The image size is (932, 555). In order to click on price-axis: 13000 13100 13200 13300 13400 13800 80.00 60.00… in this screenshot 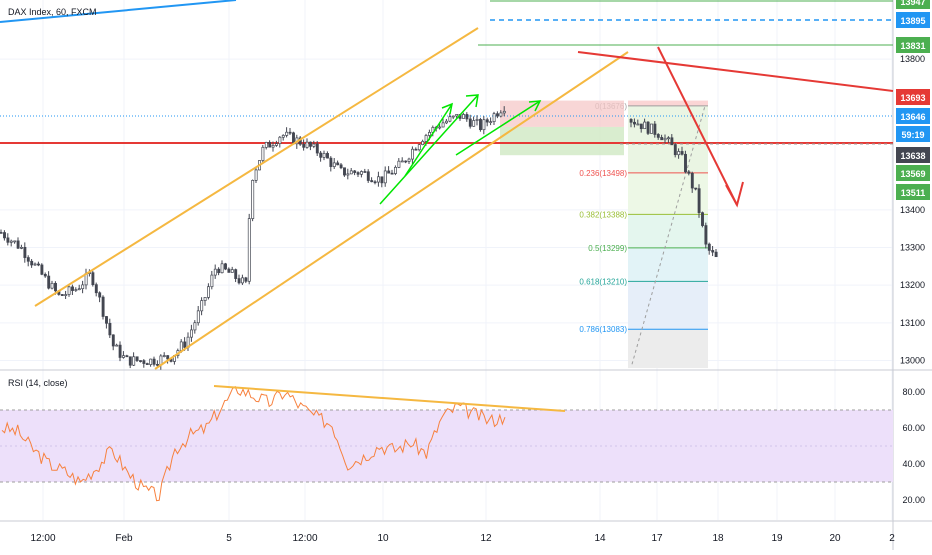, I will do `click(912, 279)`.